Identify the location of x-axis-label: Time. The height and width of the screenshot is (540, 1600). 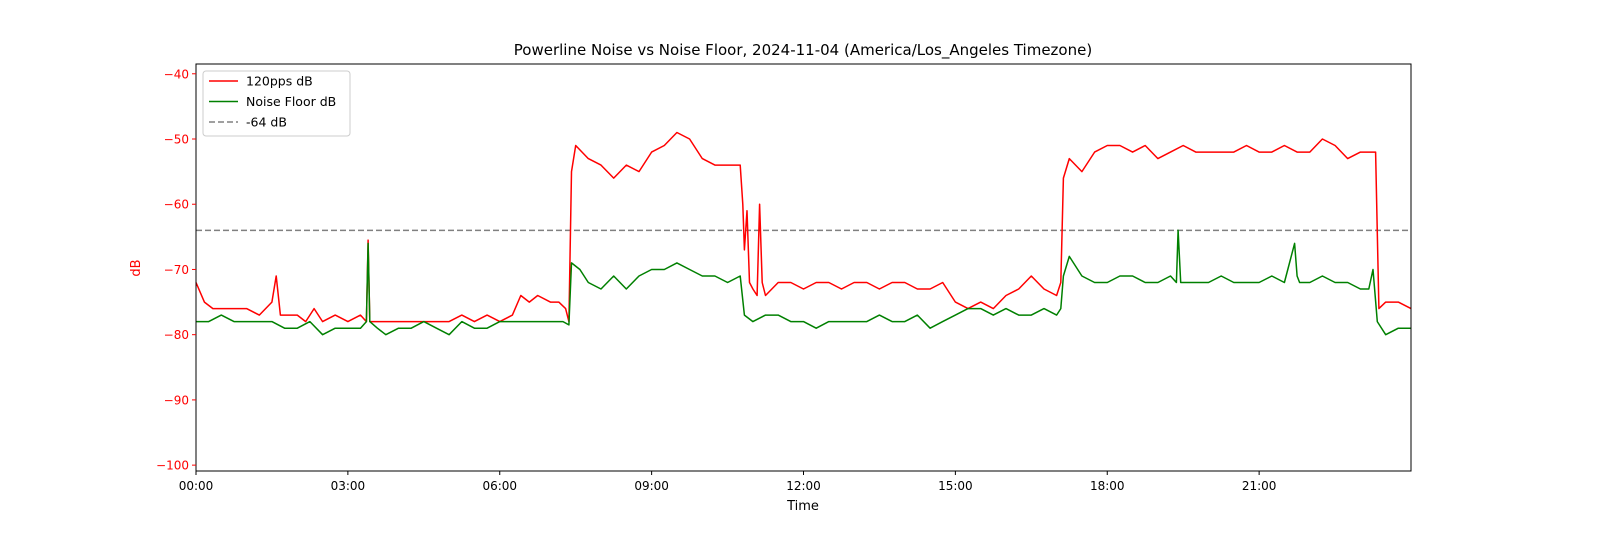
(802, 506).